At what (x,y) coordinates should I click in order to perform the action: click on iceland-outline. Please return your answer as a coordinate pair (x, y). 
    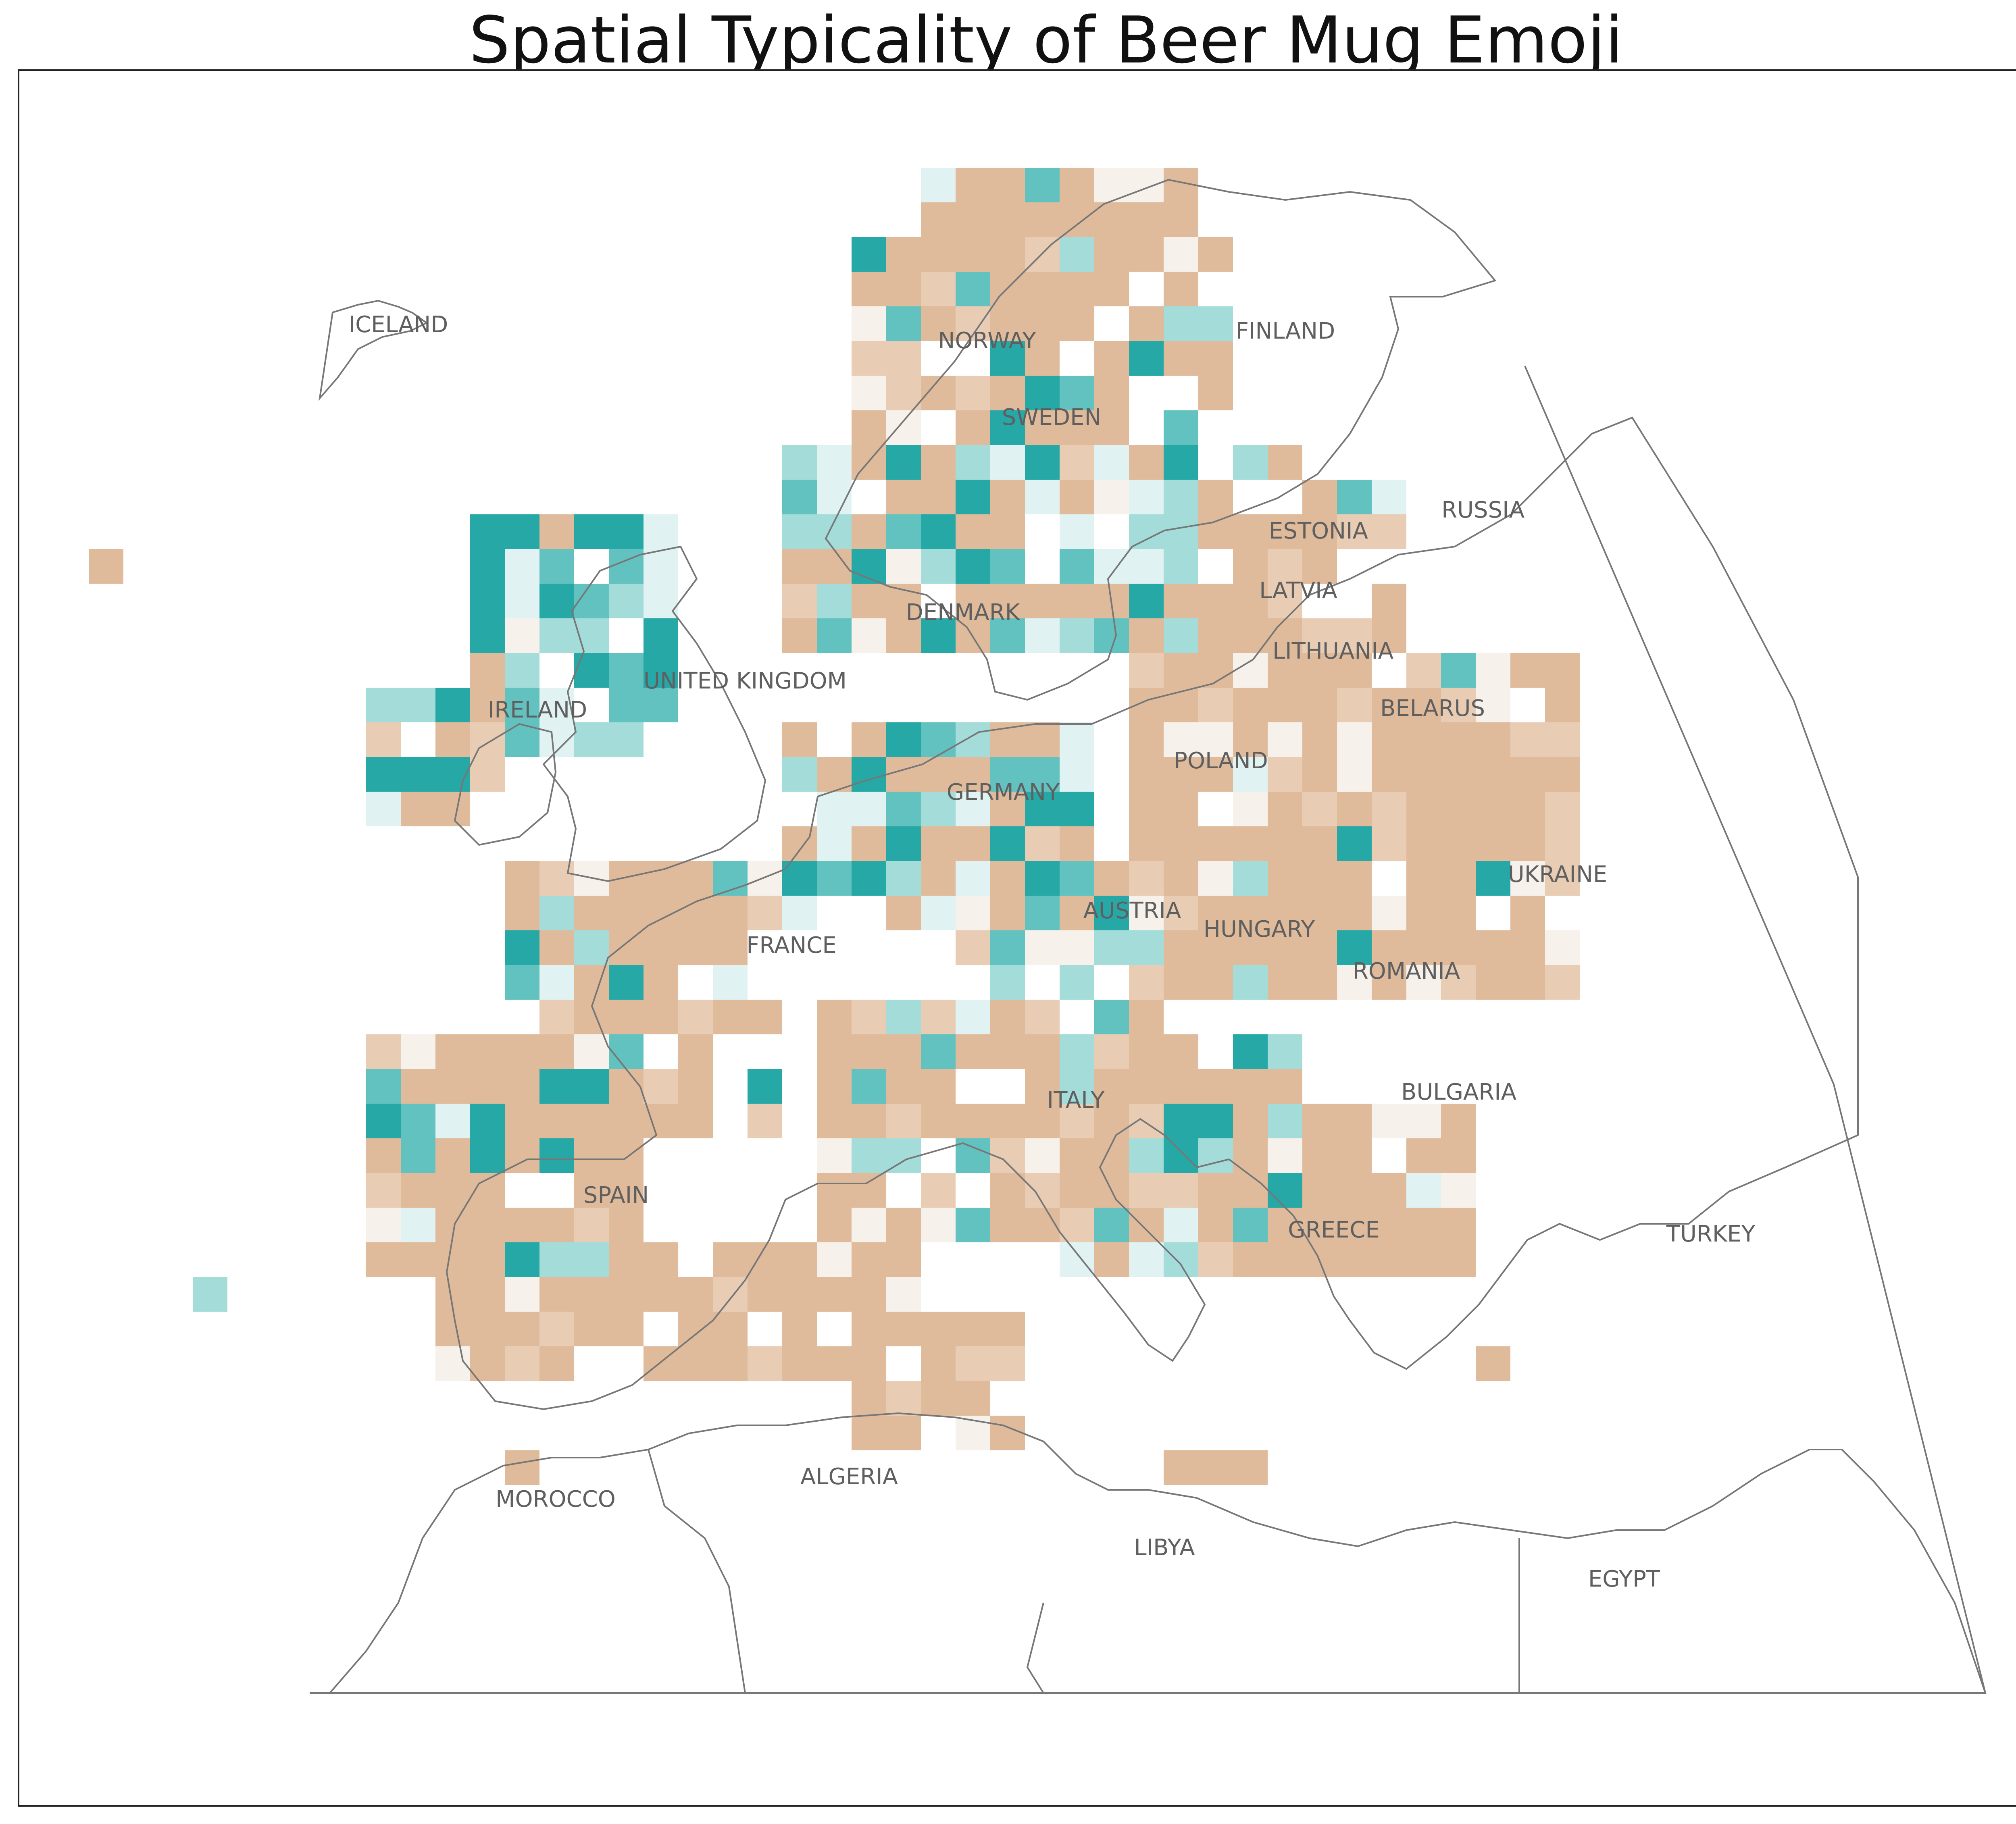
    Looking at the image, I should click on (373, 350).